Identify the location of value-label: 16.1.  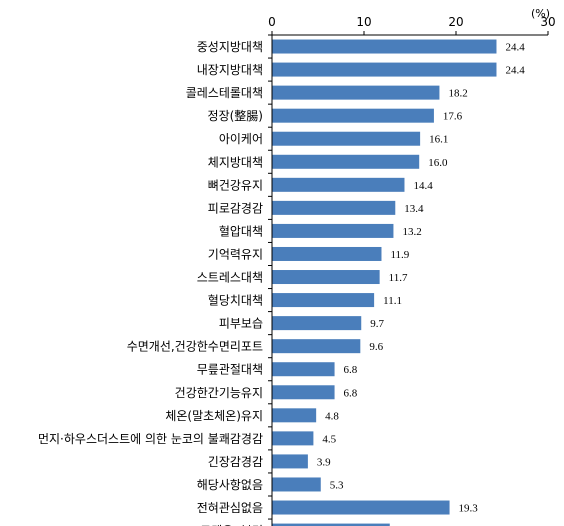
(438, 140).